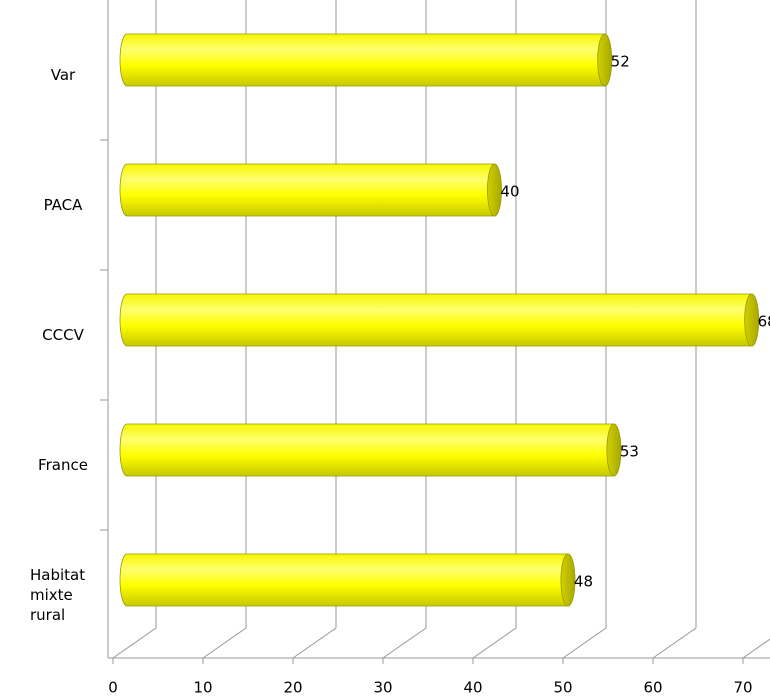  Describe the element at coordinates (620, 62) in the screenshot. I see `value-label: 52` at that location.